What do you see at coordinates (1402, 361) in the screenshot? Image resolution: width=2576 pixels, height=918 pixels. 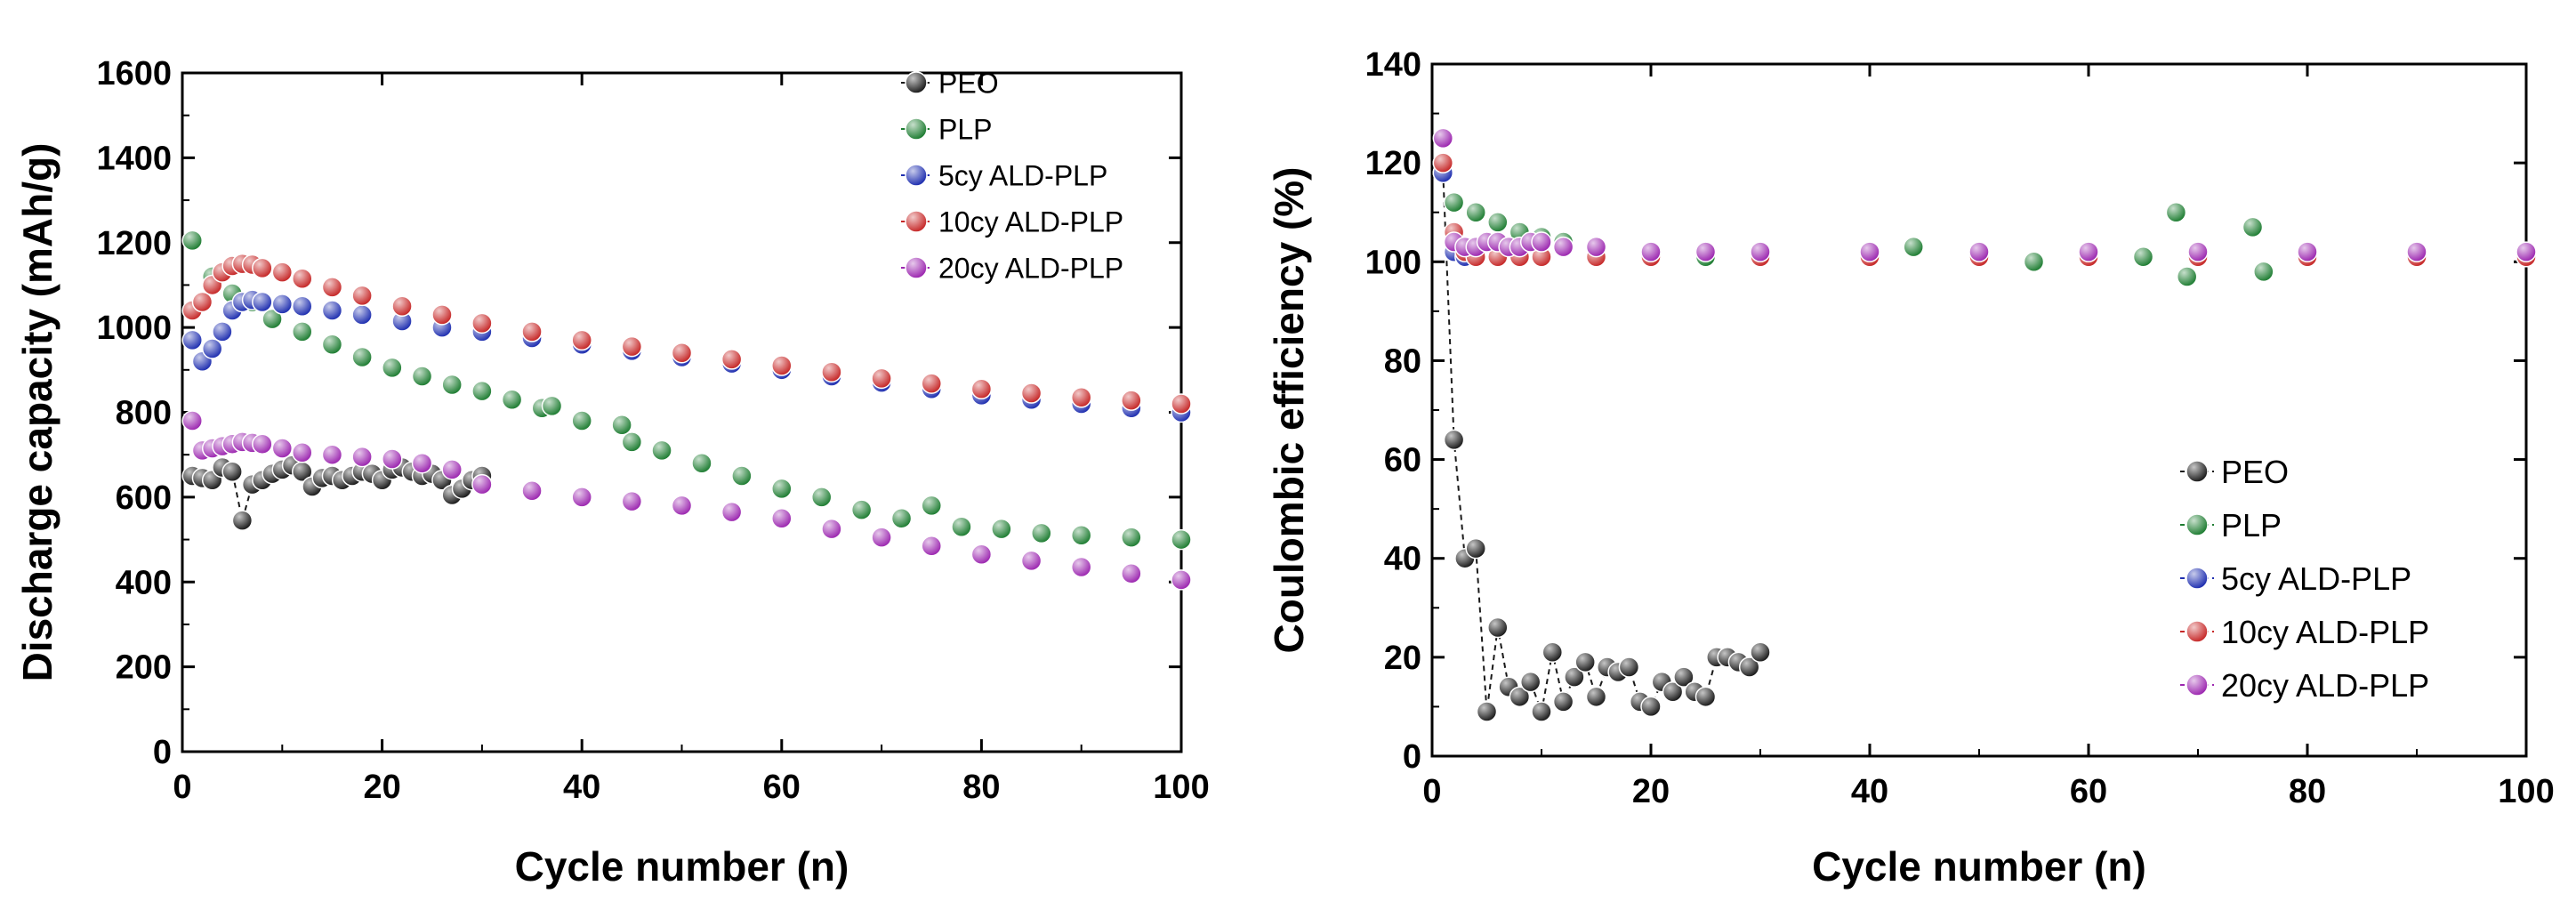 I see `y-tick-label: 80` at bounding box center [1402, 361].